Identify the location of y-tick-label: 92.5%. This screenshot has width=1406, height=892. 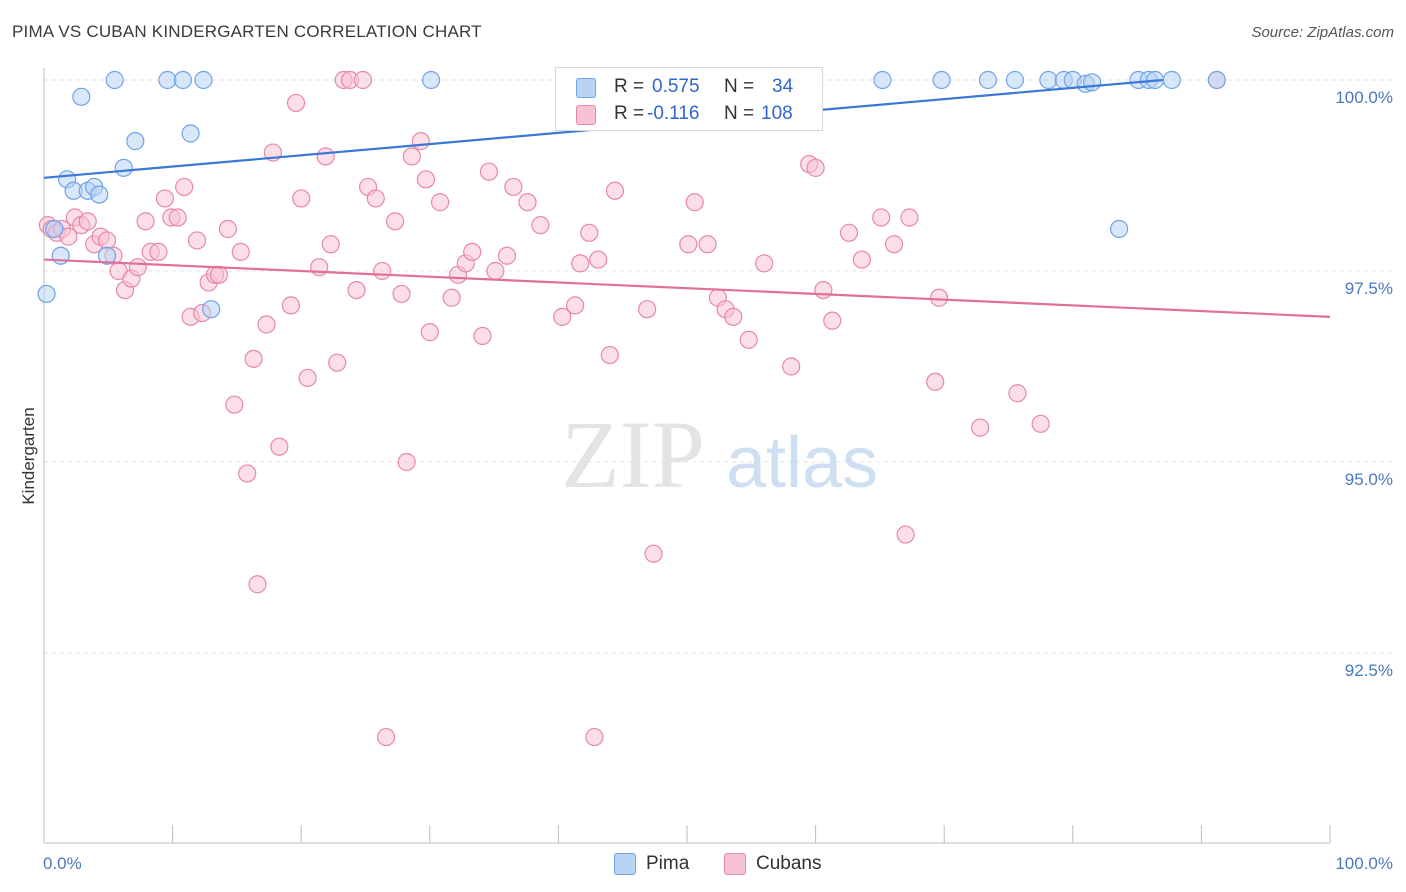
(1369, 670).